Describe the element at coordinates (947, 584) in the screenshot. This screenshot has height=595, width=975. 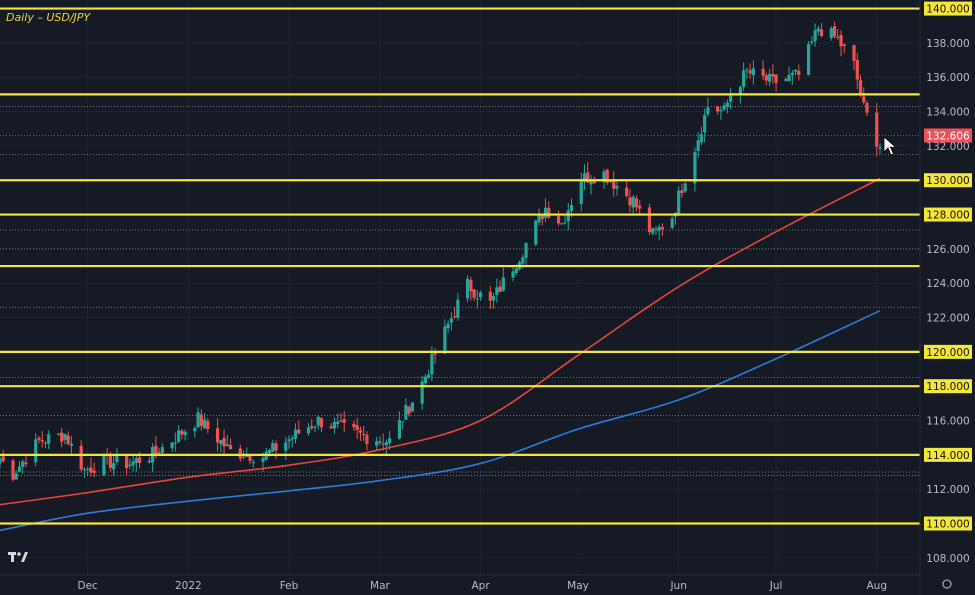
I see `settings-gear-icon` at that location.